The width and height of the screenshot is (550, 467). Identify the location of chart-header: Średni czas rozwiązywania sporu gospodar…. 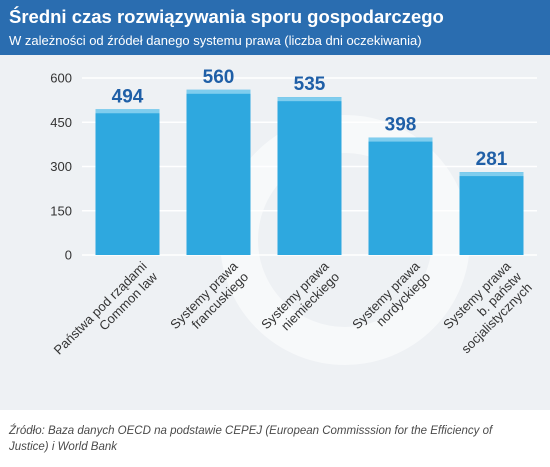
(275, 27).